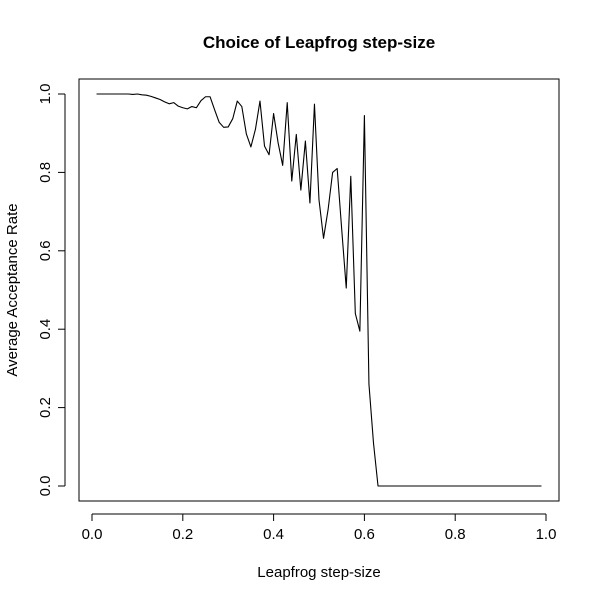  What do you see at coordinates (45, 486) in the screenshot?
I see `y-tick-label: 0.0` at bounding box center [45, 486].